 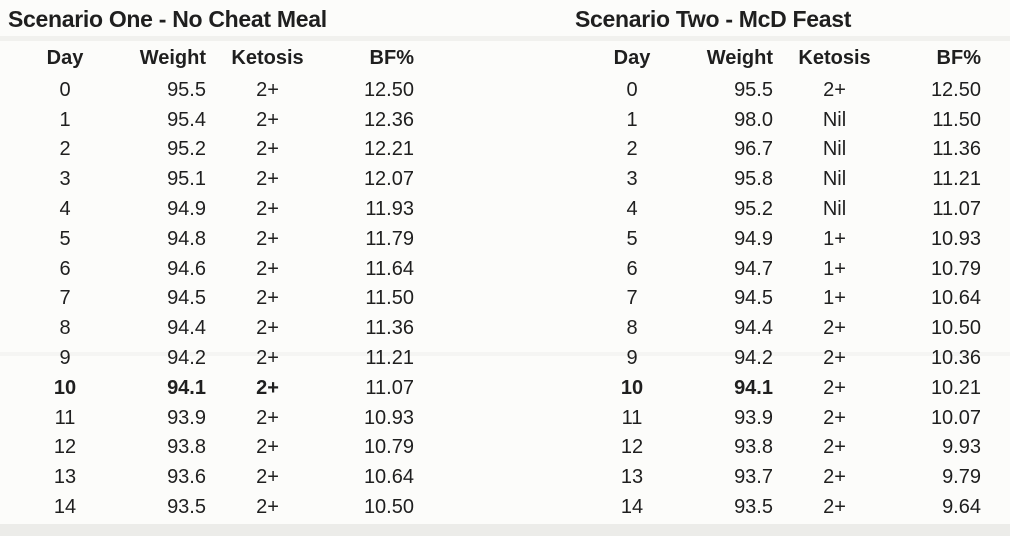 What do you see at coordinates (388, 179) in the screenshot?
I see `cell-bf-percent: 12.07` at bounding box center [388, 179].